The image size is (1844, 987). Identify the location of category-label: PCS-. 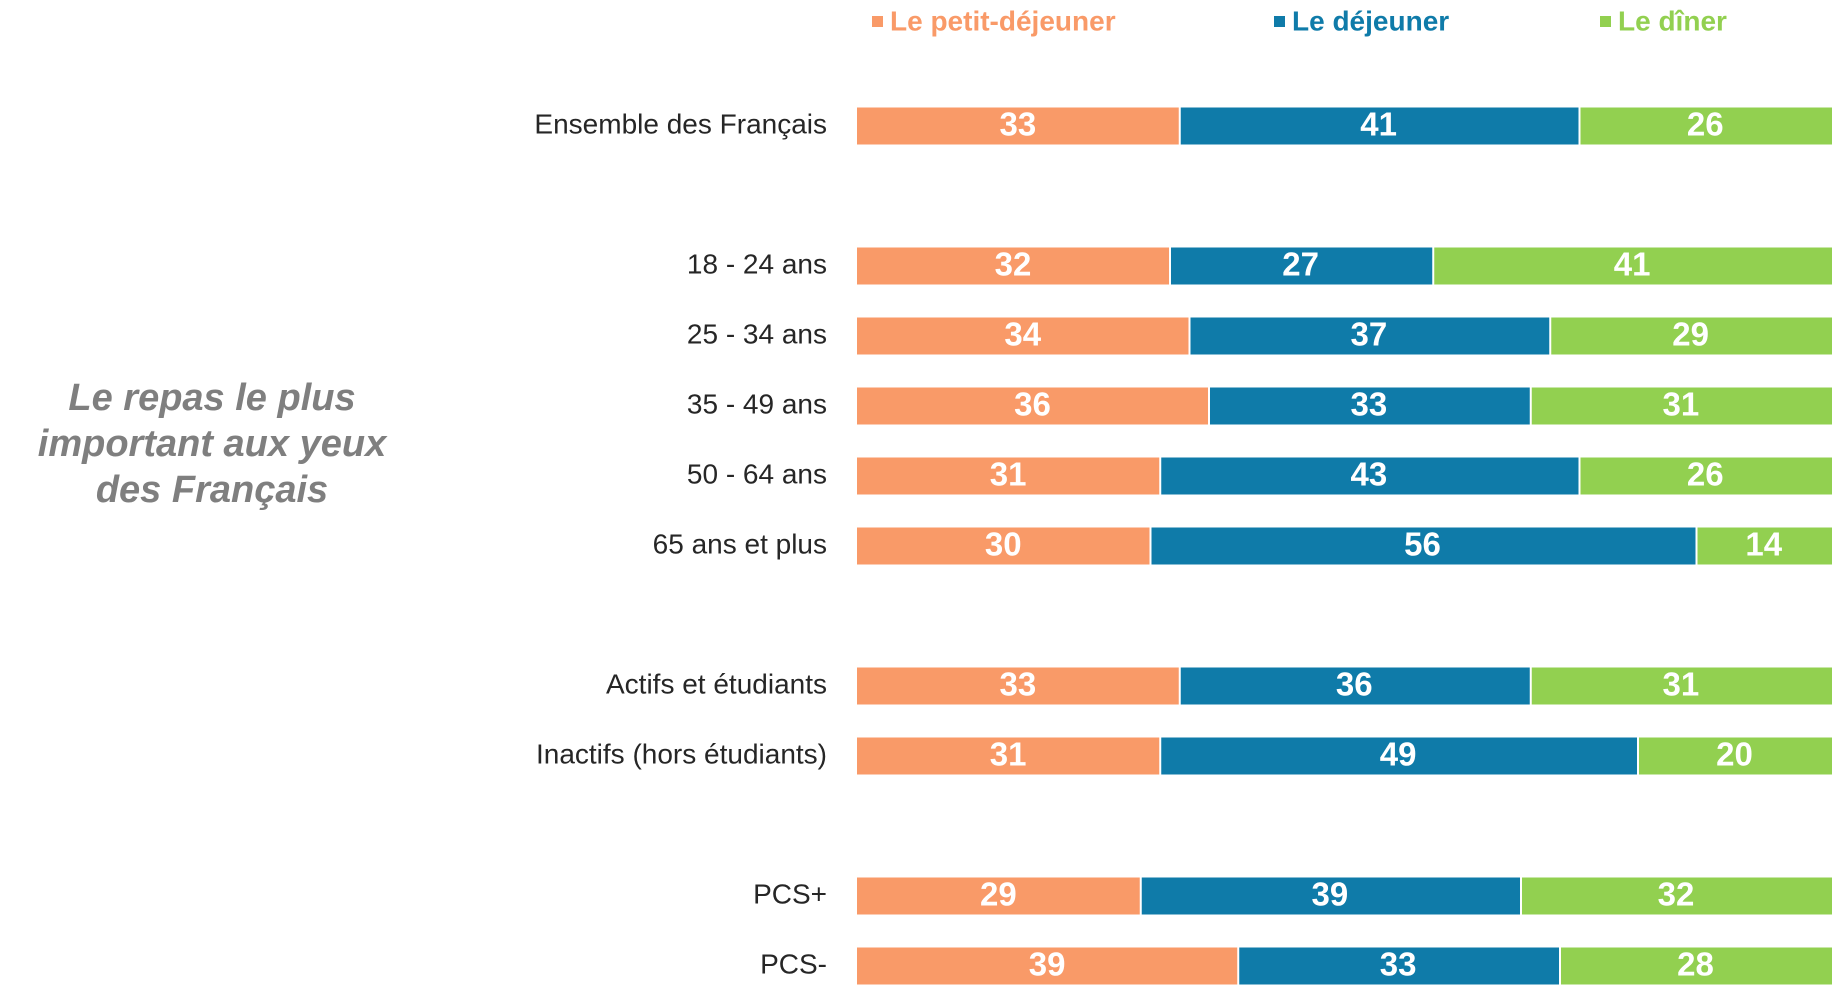
(793, 963).